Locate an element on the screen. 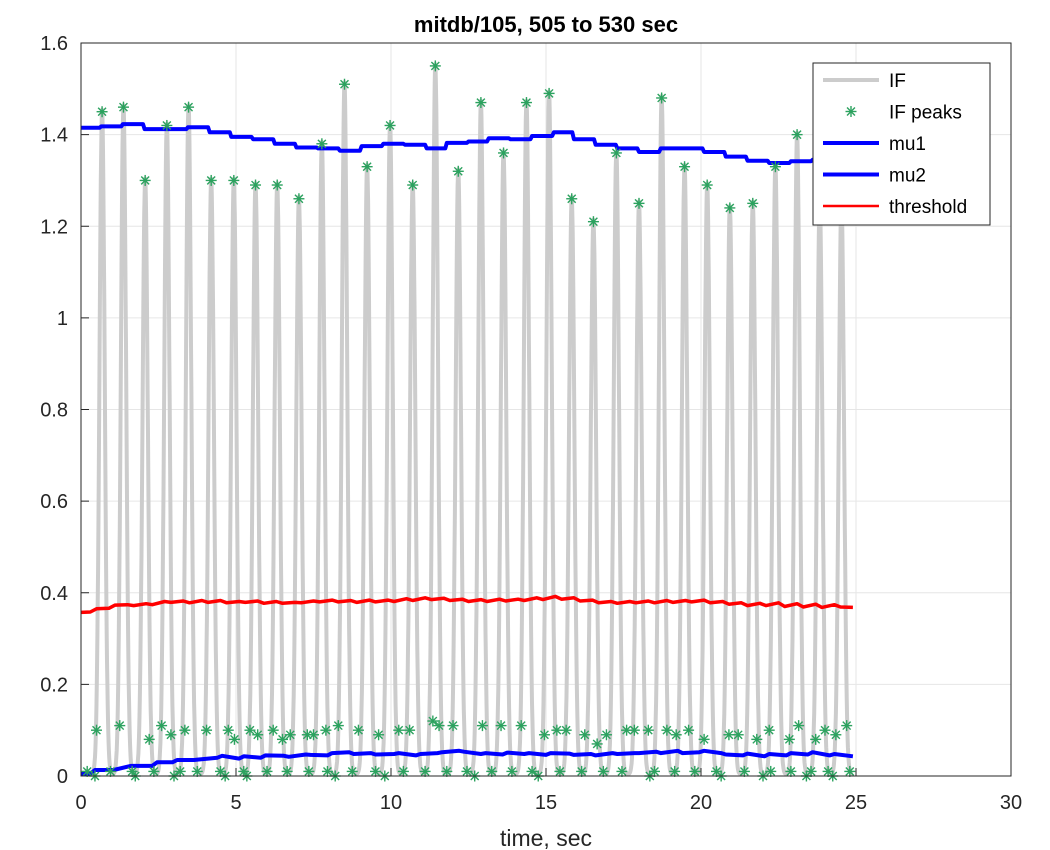  y-tick-label: 0.6 is located at coordinates (54, 502).